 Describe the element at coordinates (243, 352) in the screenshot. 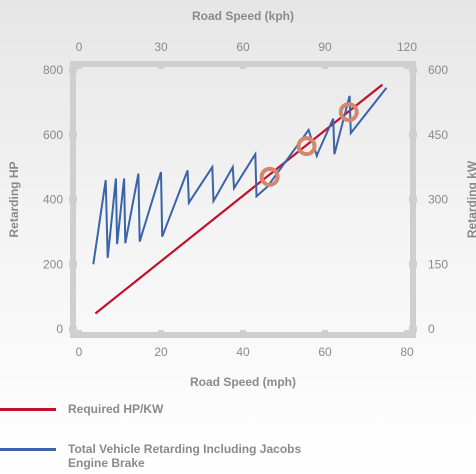

I see `x-tick-label: 40` at that location.